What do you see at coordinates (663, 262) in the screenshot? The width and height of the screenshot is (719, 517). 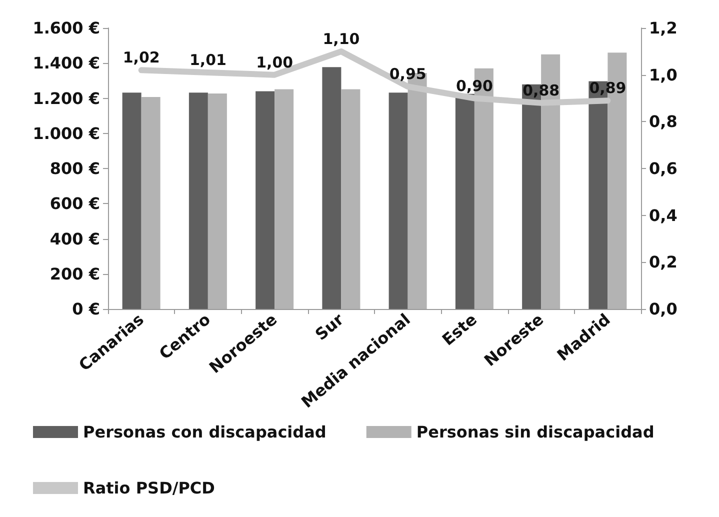 I see `y2-tick-label: 0,2` at bounding box center [663, 262].